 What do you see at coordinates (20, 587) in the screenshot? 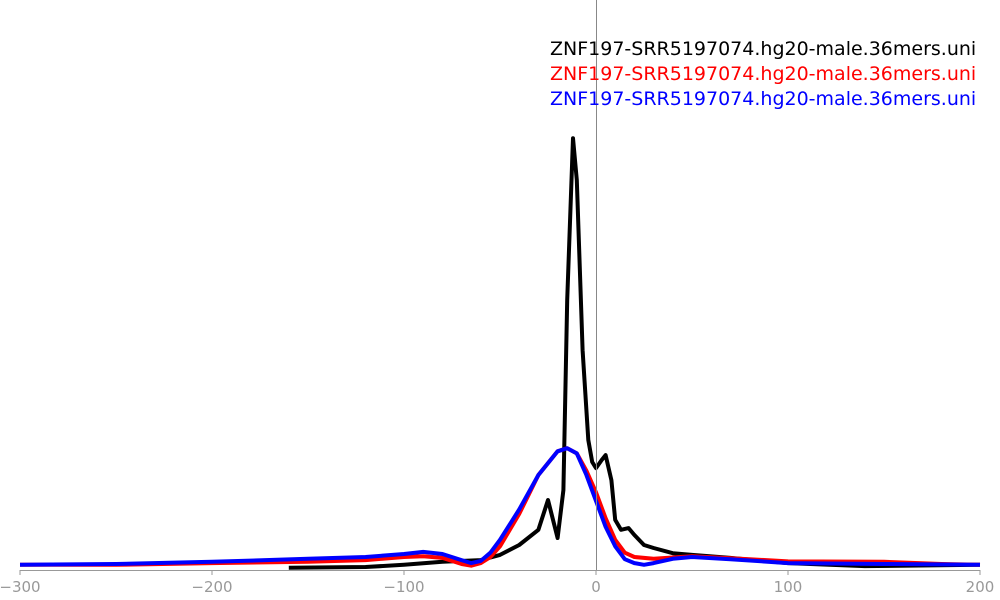
I see `x-tick-label: −300` at bounding box center [20, 587].